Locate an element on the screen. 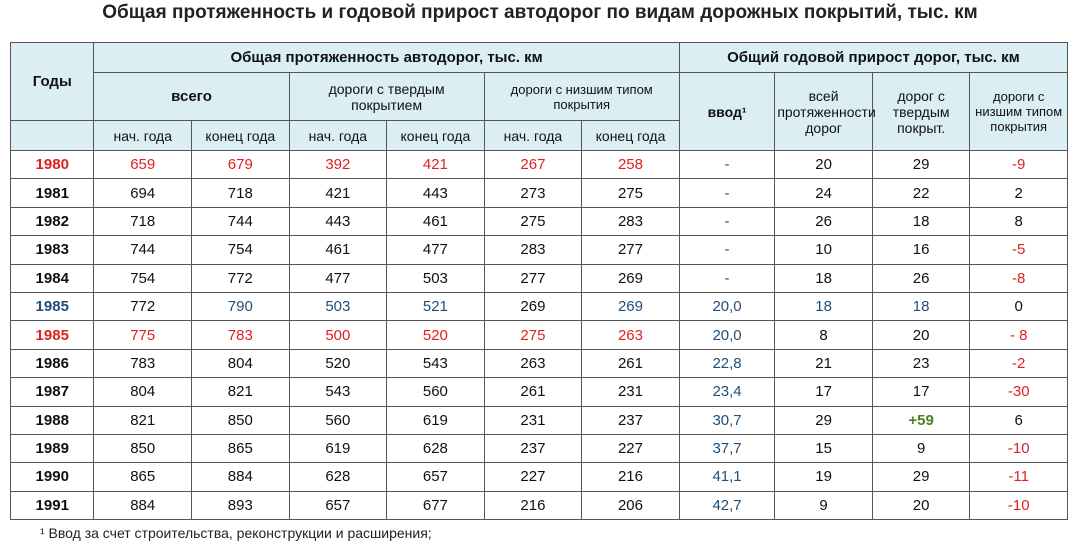 The image size is (1080, 560). table-cell: - is located at coordinates (727, 250).